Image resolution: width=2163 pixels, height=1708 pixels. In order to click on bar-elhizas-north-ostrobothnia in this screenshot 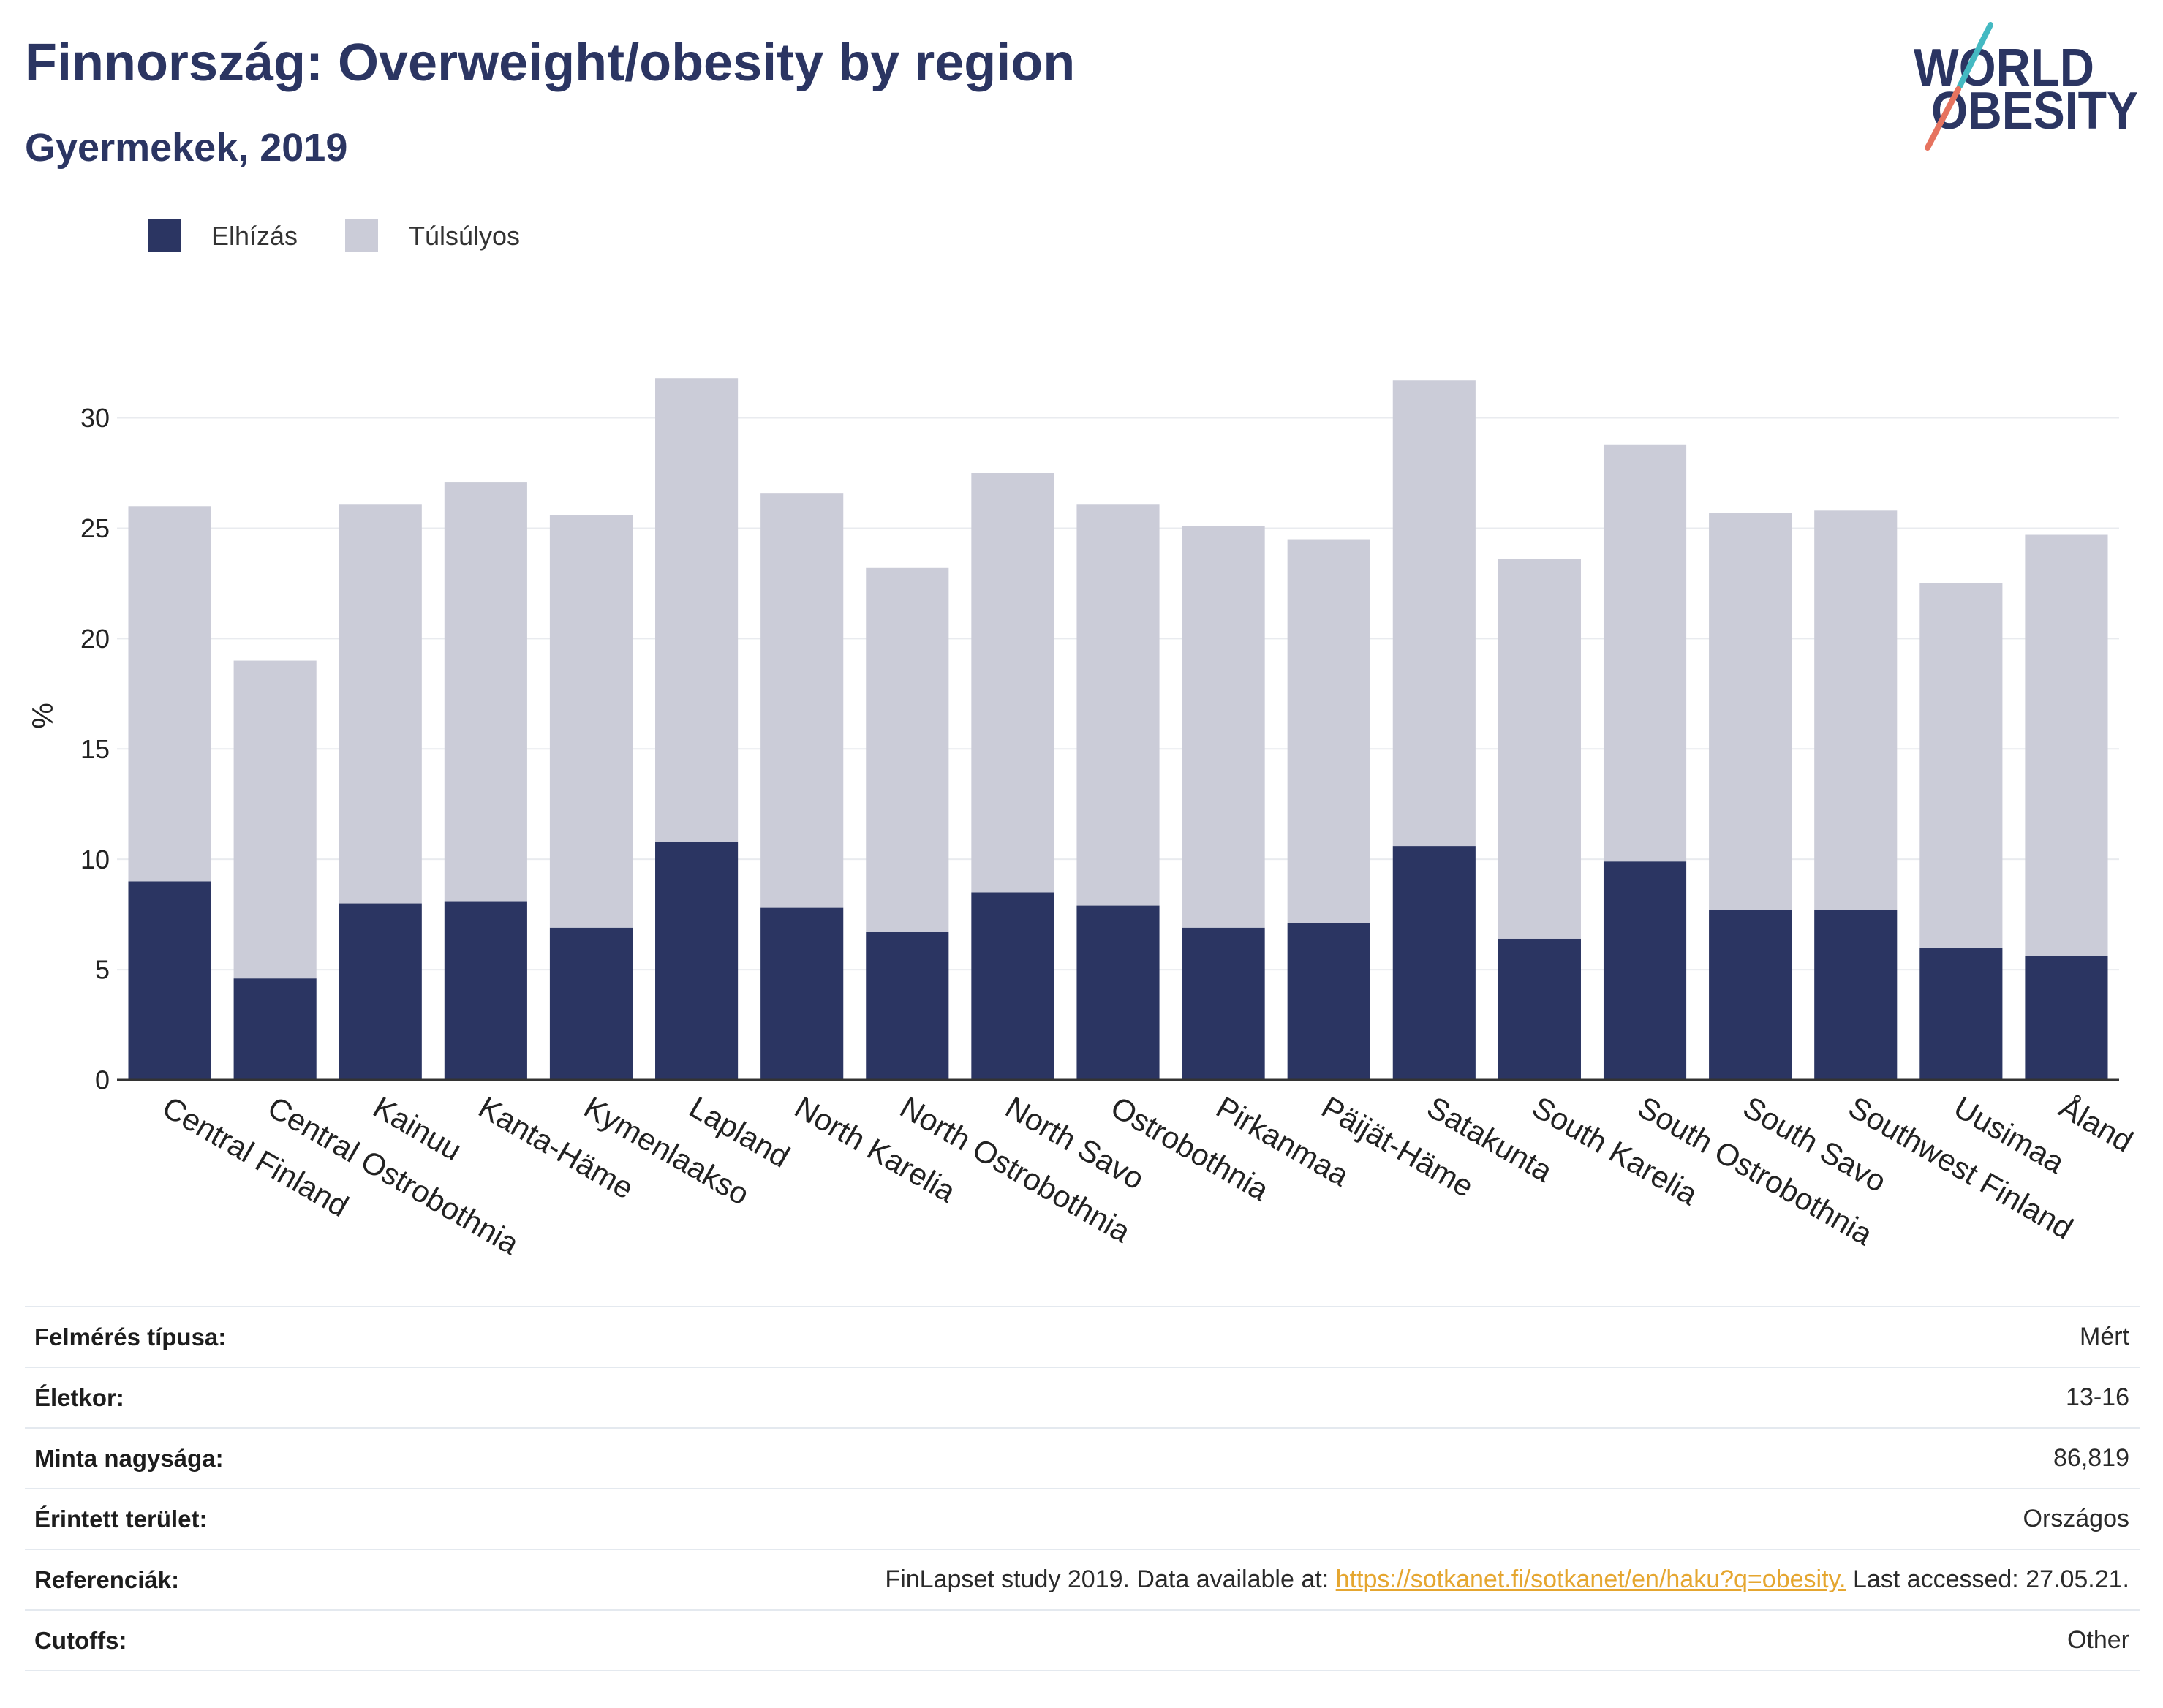, I will do `click(908, 1006)`.